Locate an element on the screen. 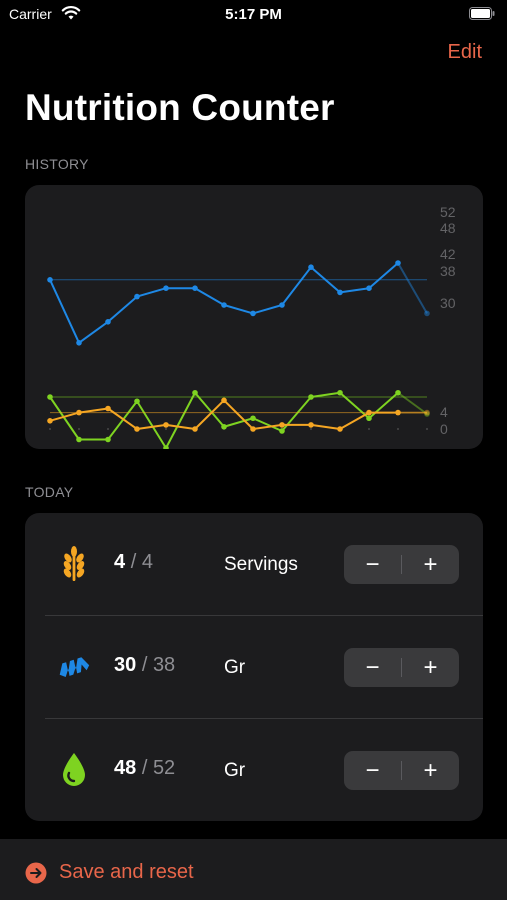 This screenshot has height=900, width=507. nutrient-row-protein: 30 / 38 Gr − + is located at coordinates (254, 667).